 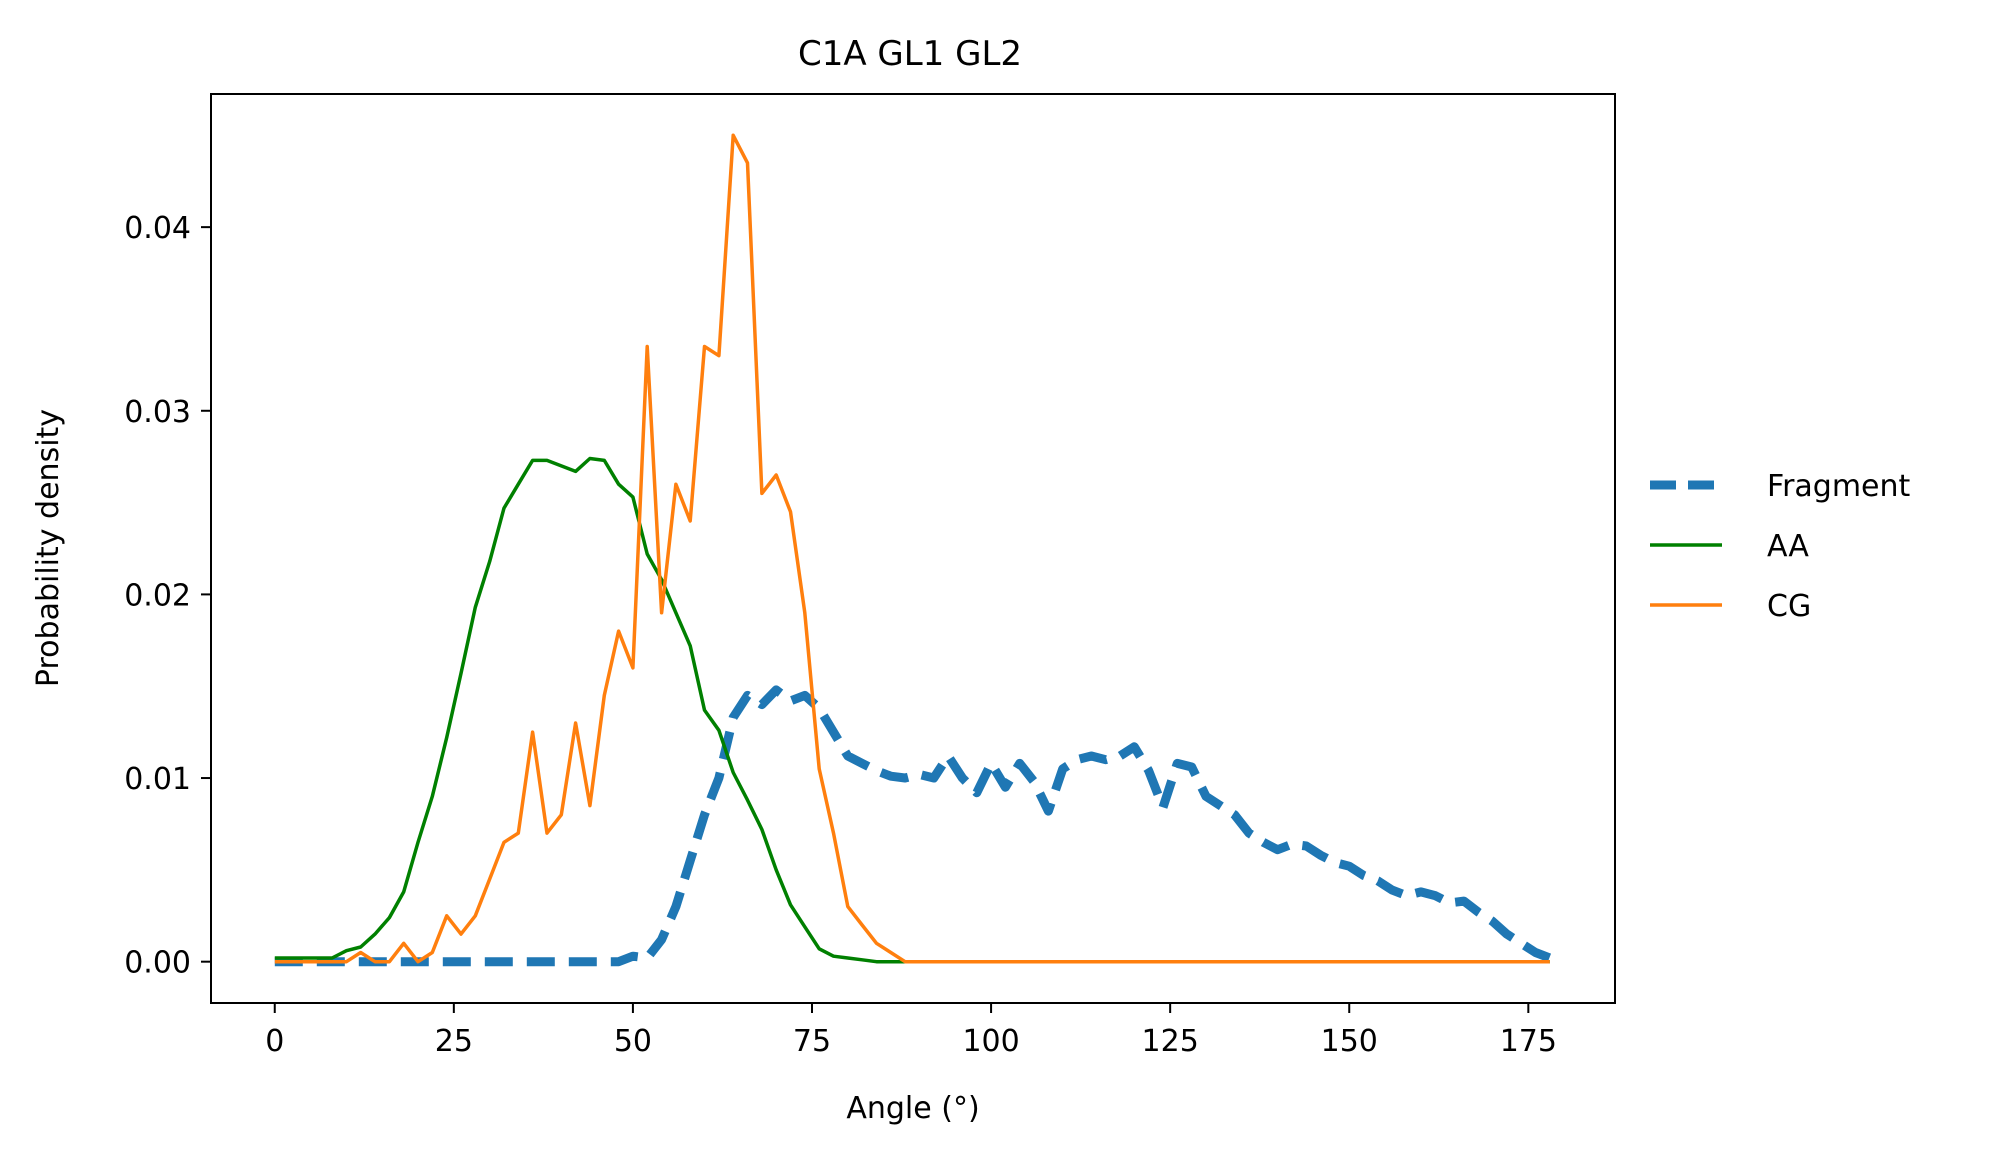 What do you see at coordinates (812, 1041) in the screenshot?
I see `x-tick-label: 75` at bounding box center [812, 1041].